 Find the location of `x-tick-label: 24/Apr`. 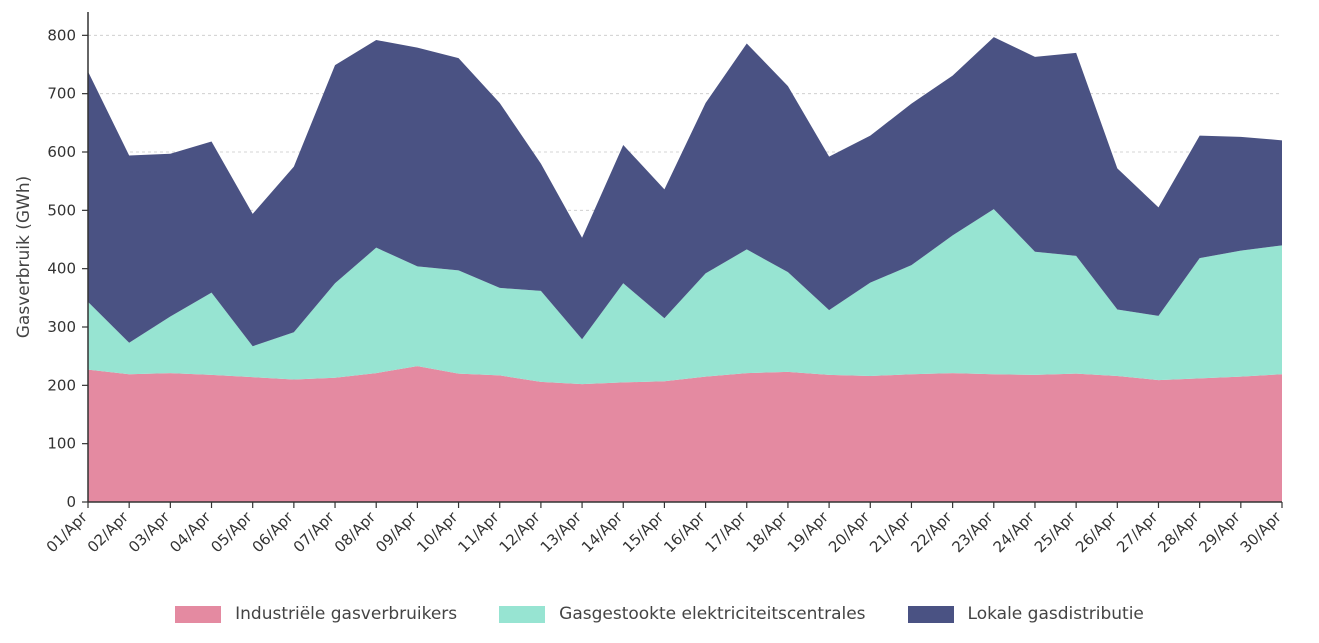

x-tick-label: 24/Apr is located at coordinates (1014, 532).